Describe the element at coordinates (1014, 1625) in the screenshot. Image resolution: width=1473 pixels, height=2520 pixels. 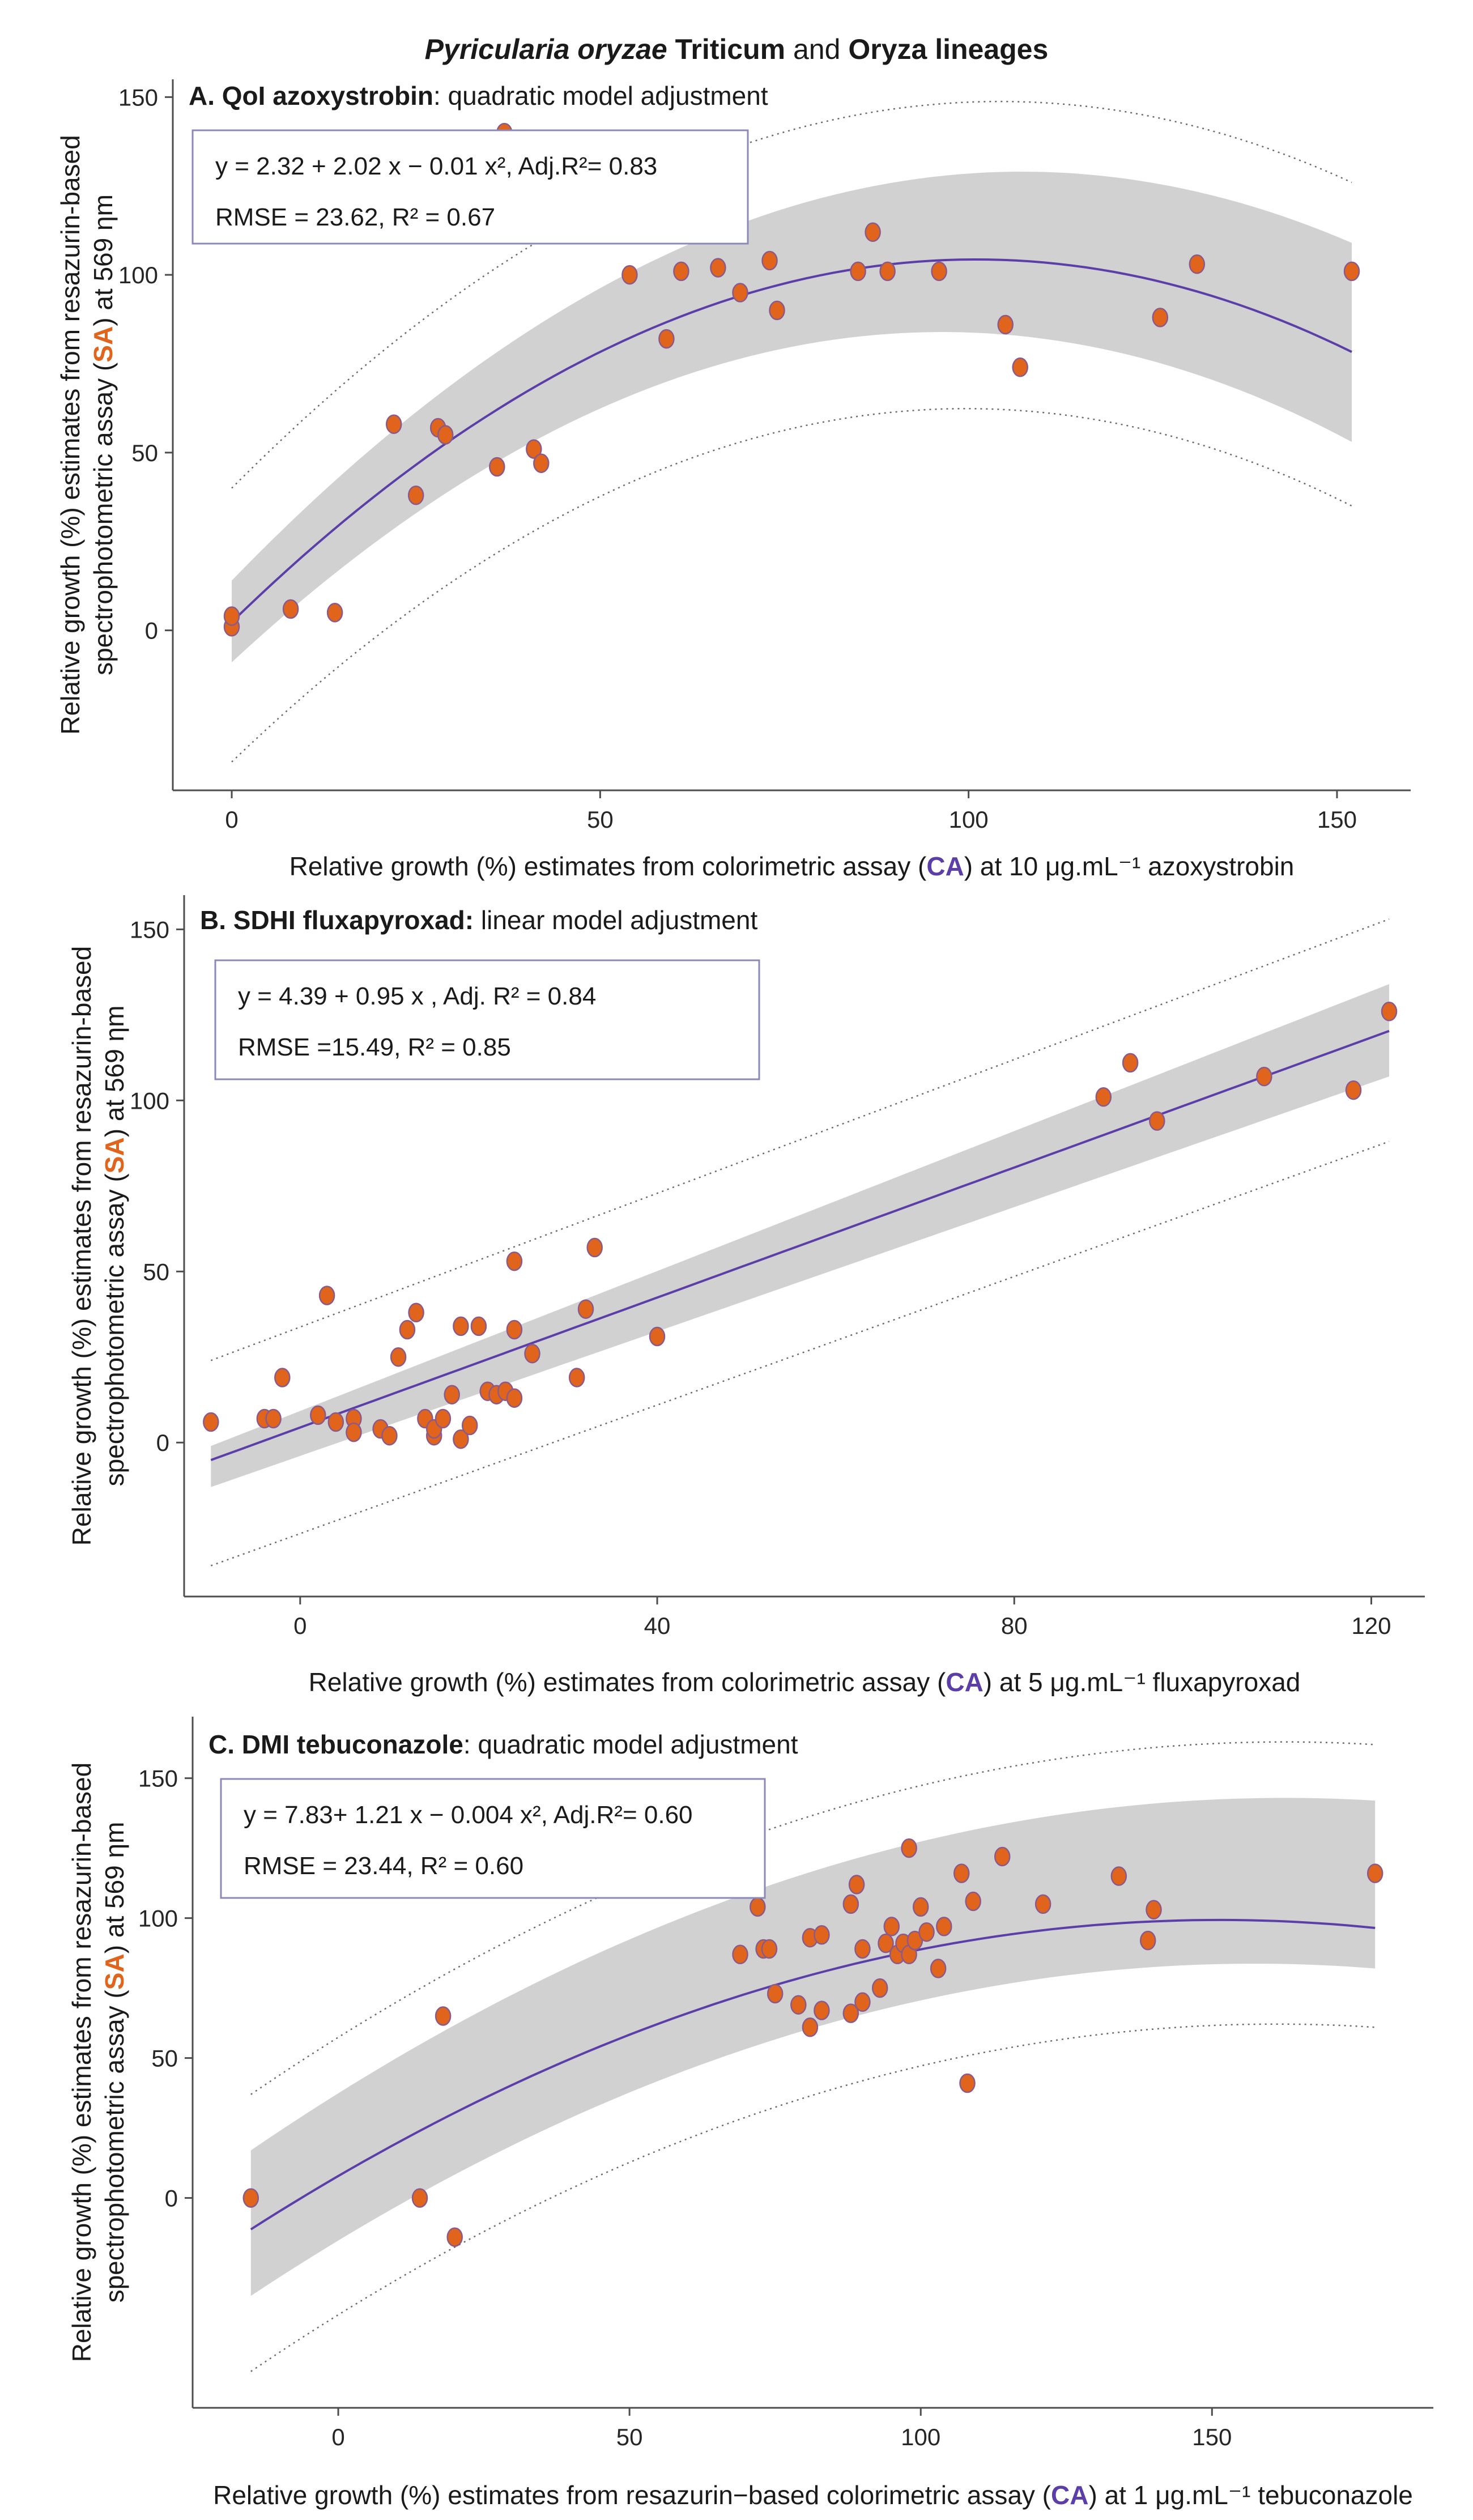
I see `x-tick-label: 80` at that location.